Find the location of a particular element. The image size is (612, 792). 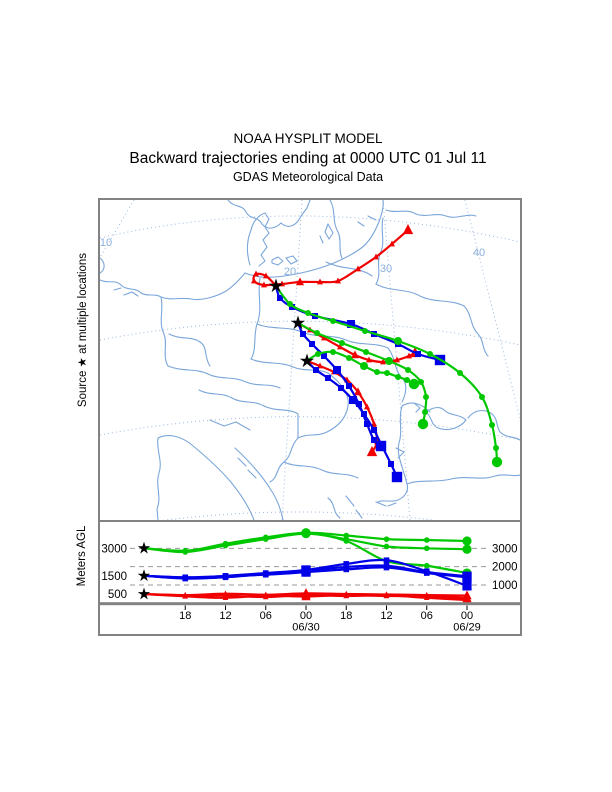

panel-right-label: 3000 is located at coordinates (505, 549).